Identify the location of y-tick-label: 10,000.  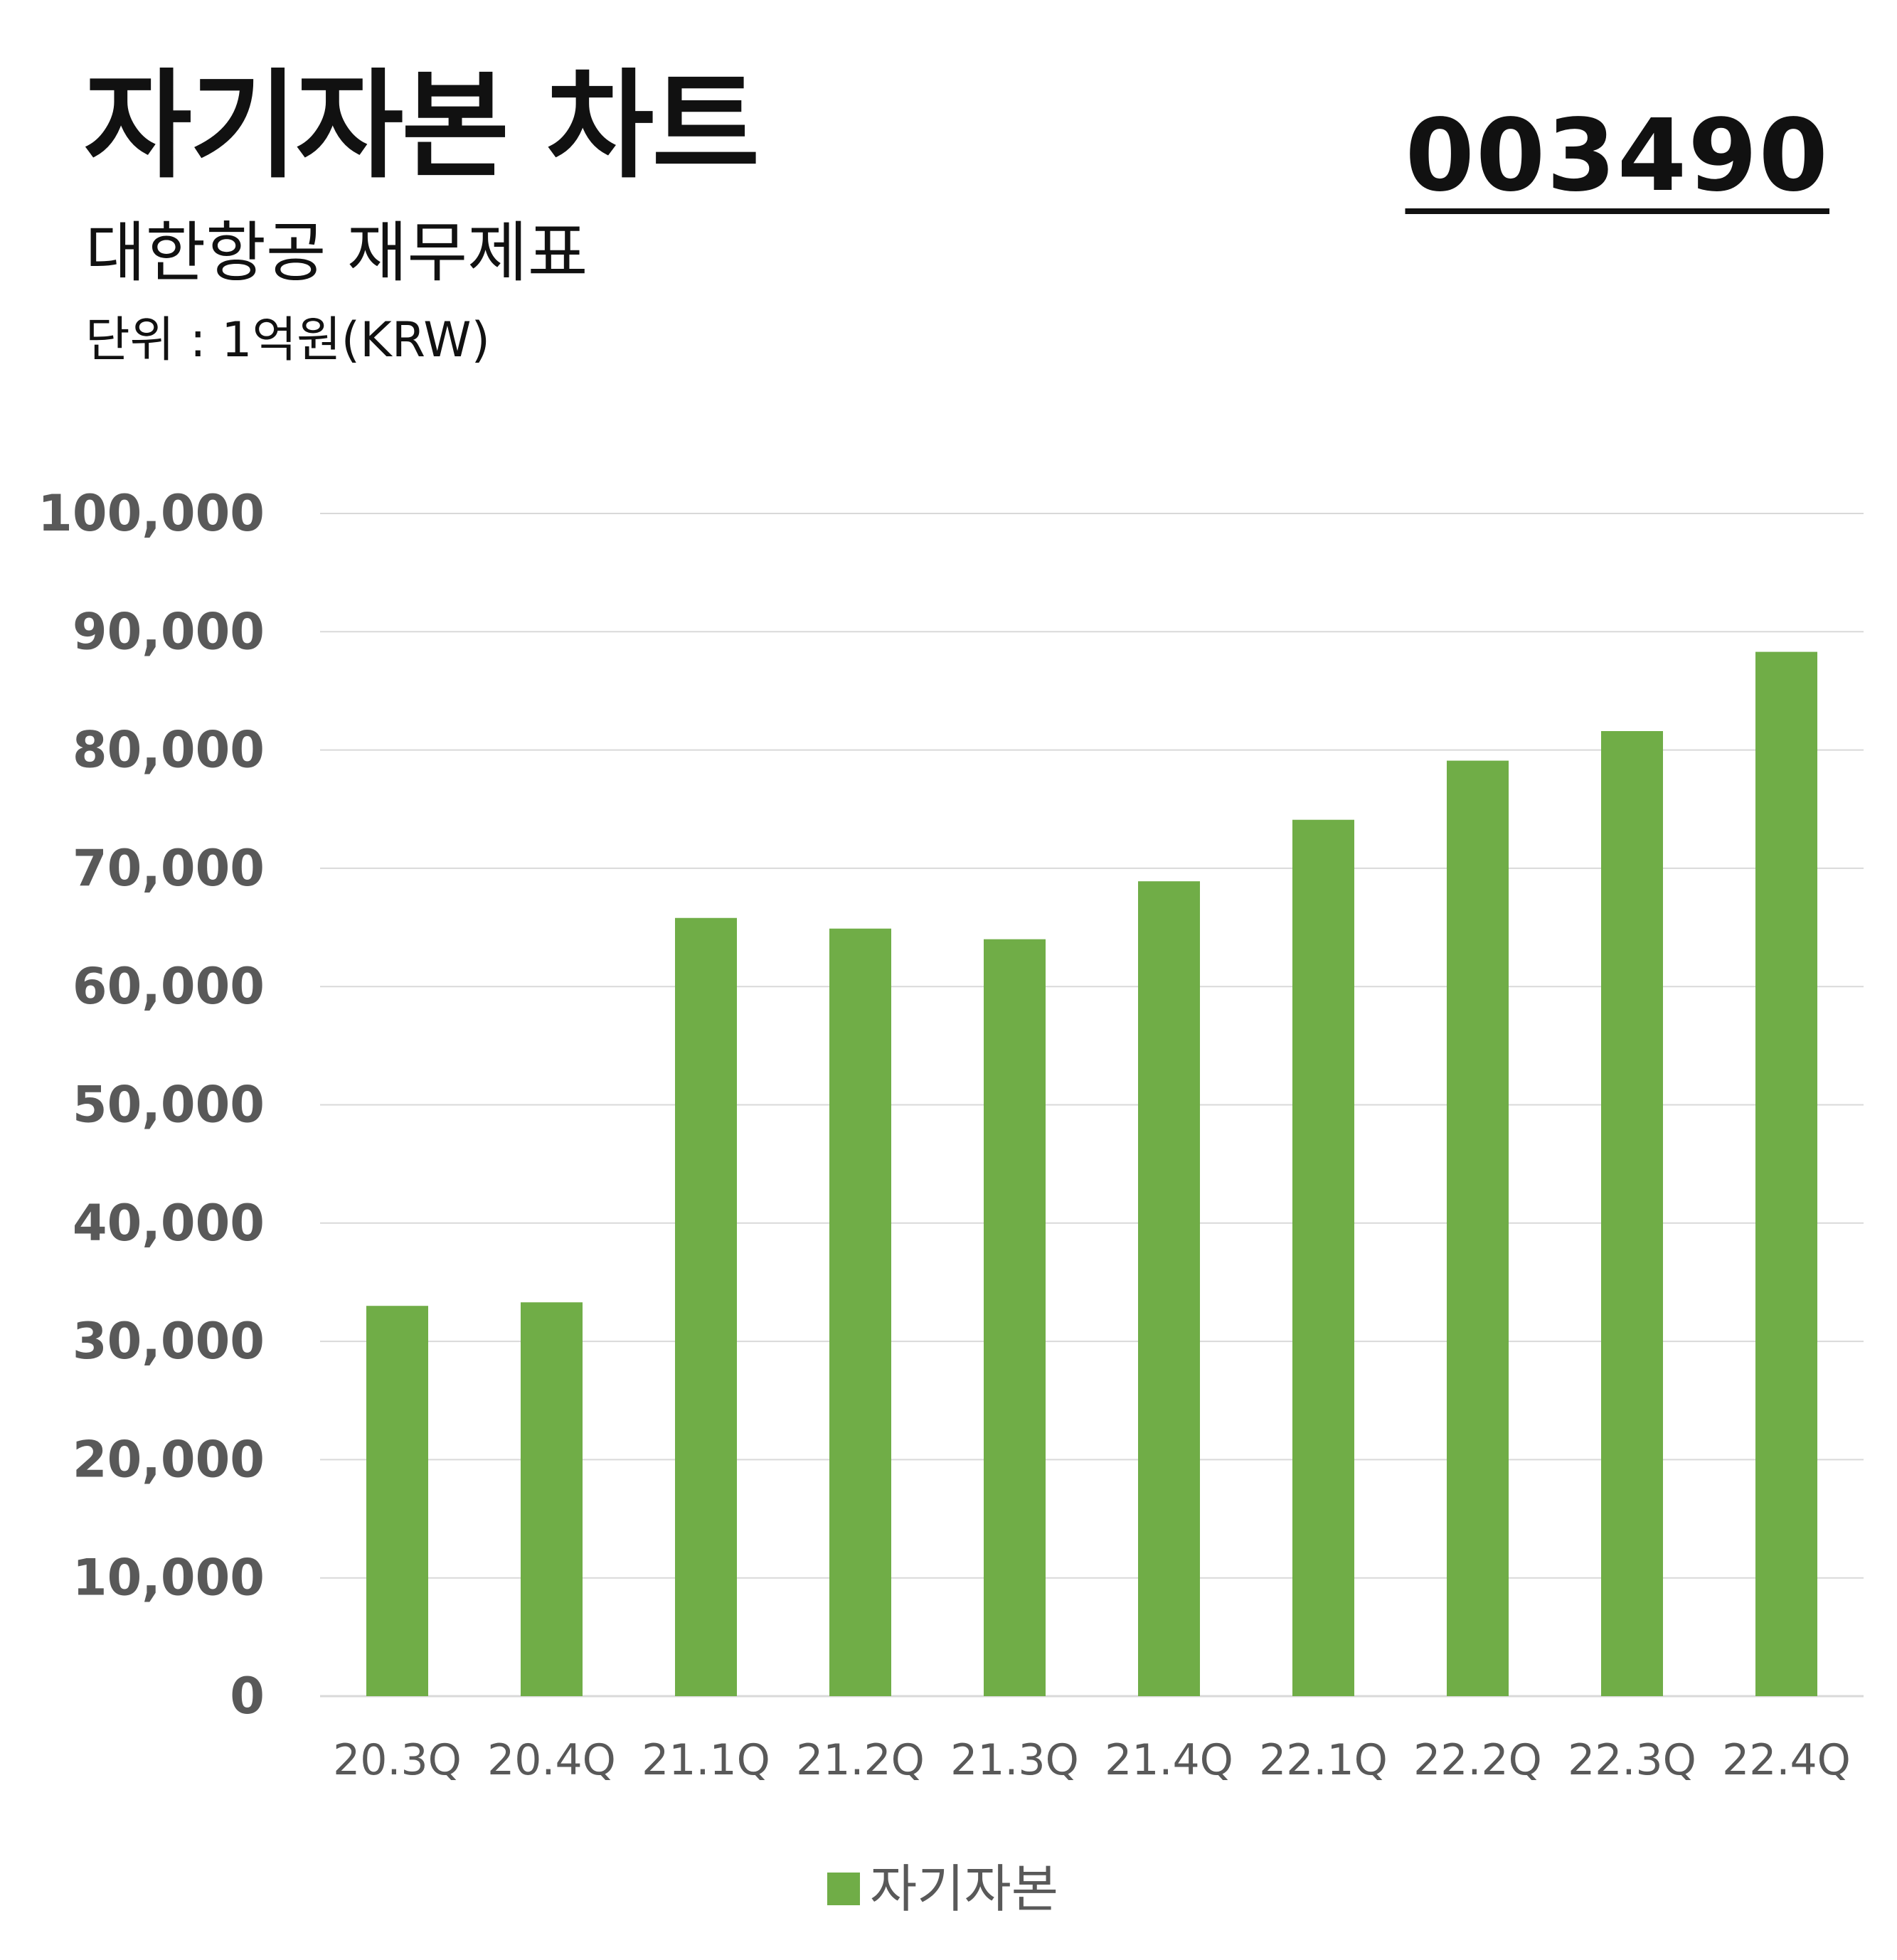
(169, 1578).